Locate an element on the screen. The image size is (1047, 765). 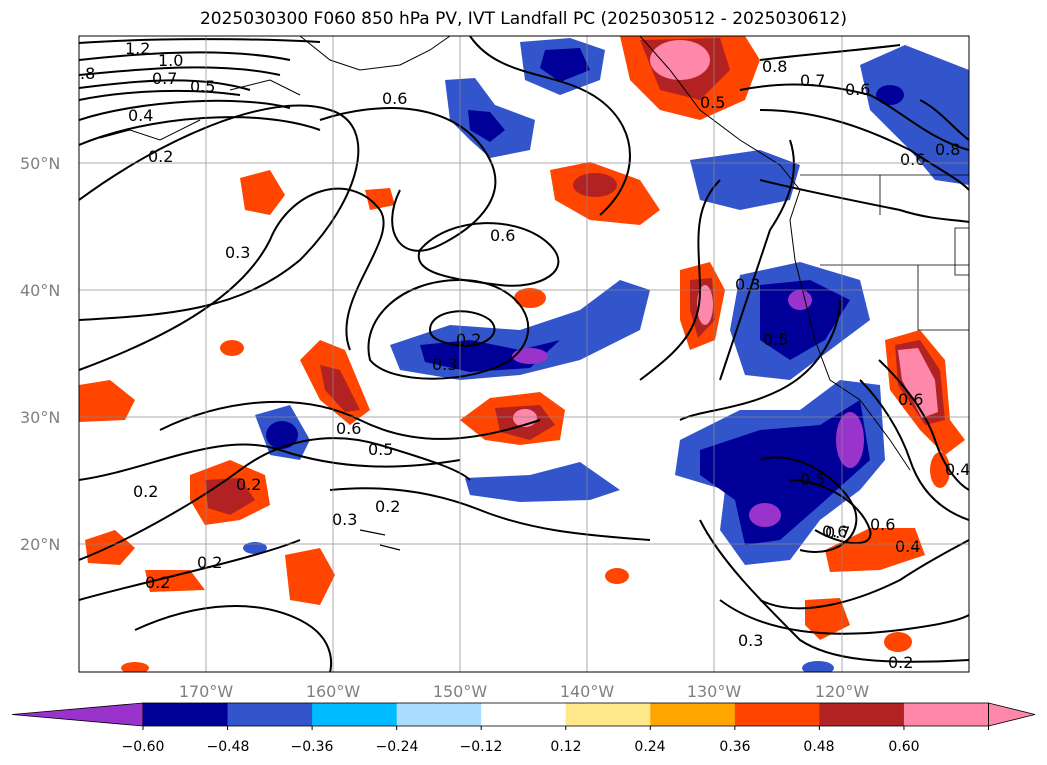
neg-region-5-core is located at coordinates (805, 320).